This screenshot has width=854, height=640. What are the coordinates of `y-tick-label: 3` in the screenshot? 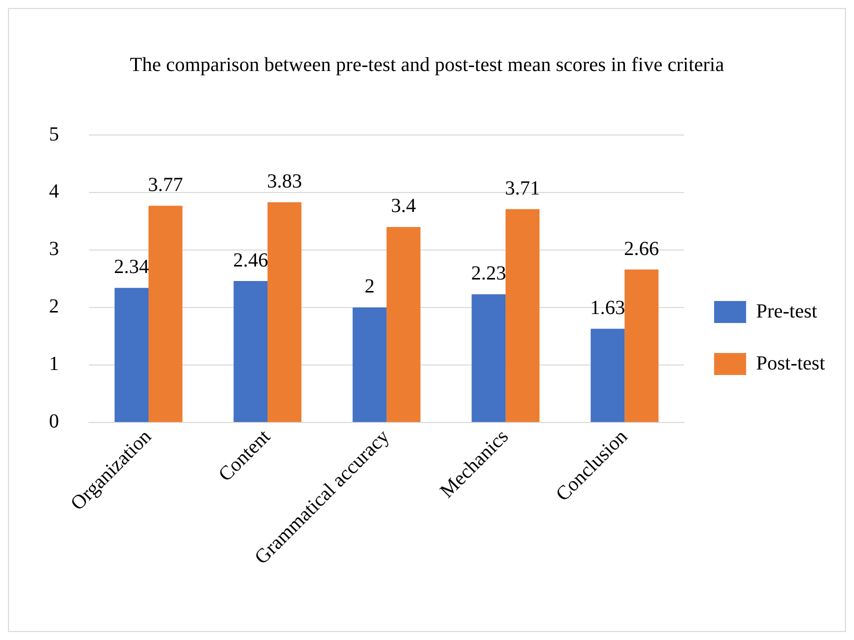 It's located at (54, 249).